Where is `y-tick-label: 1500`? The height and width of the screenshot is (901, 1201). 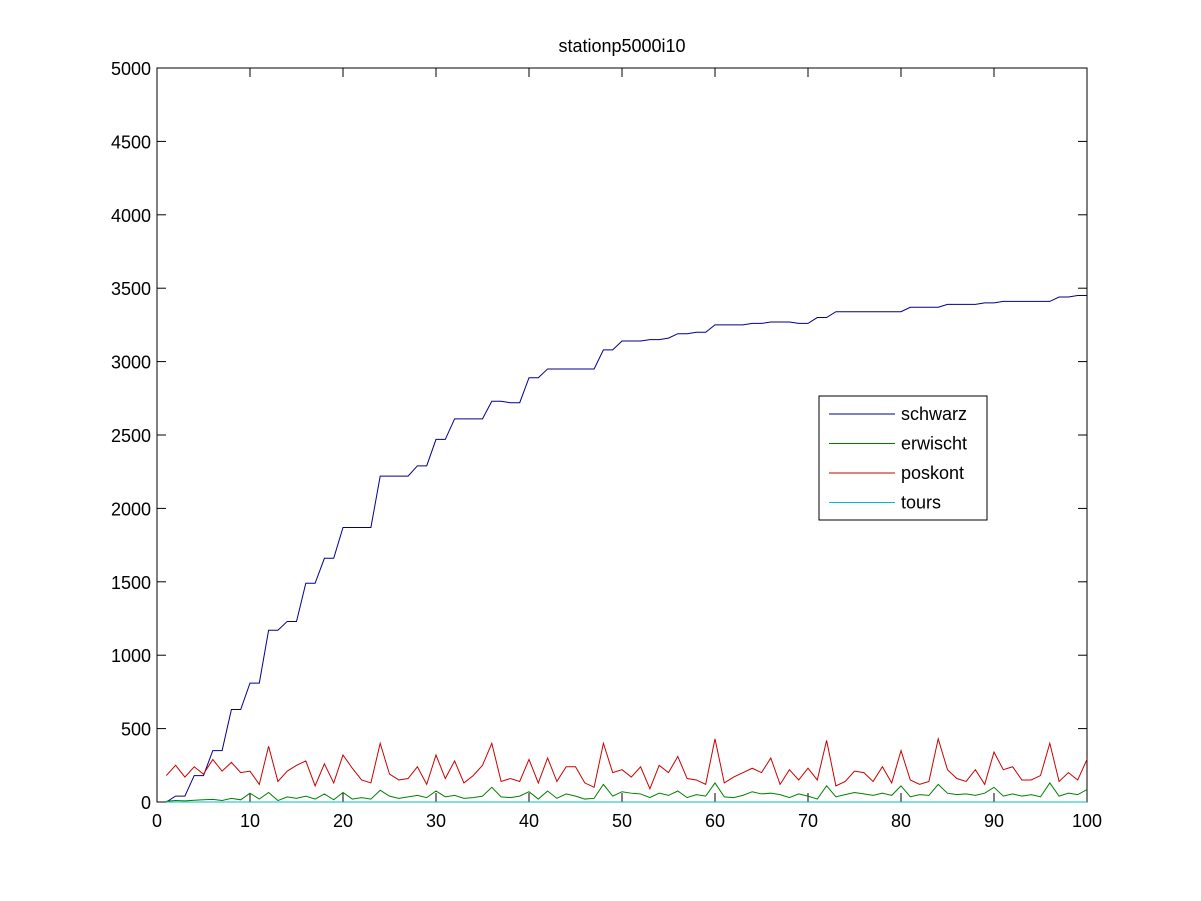 y-tick-label: 1500 is located at coordinates (131, 583).